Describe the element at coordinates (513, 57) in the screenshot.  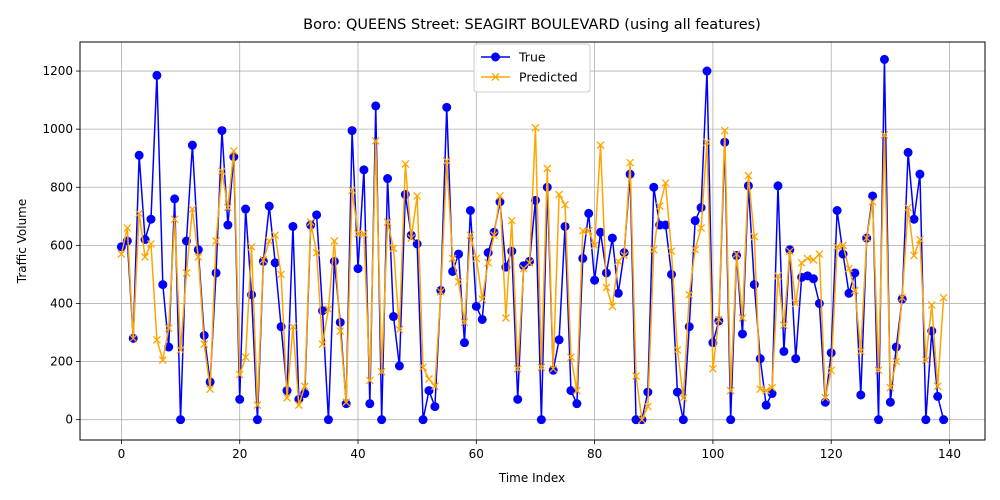
I see `legend-entry-true: True` at that location.